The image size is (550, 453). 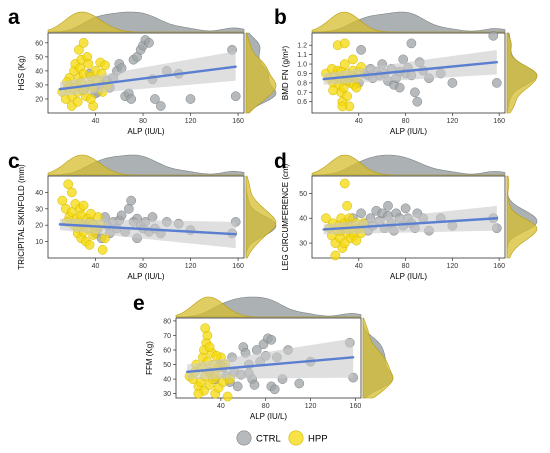 I want to click on legend-swatch-ctrl, so click(x=244, y=438).